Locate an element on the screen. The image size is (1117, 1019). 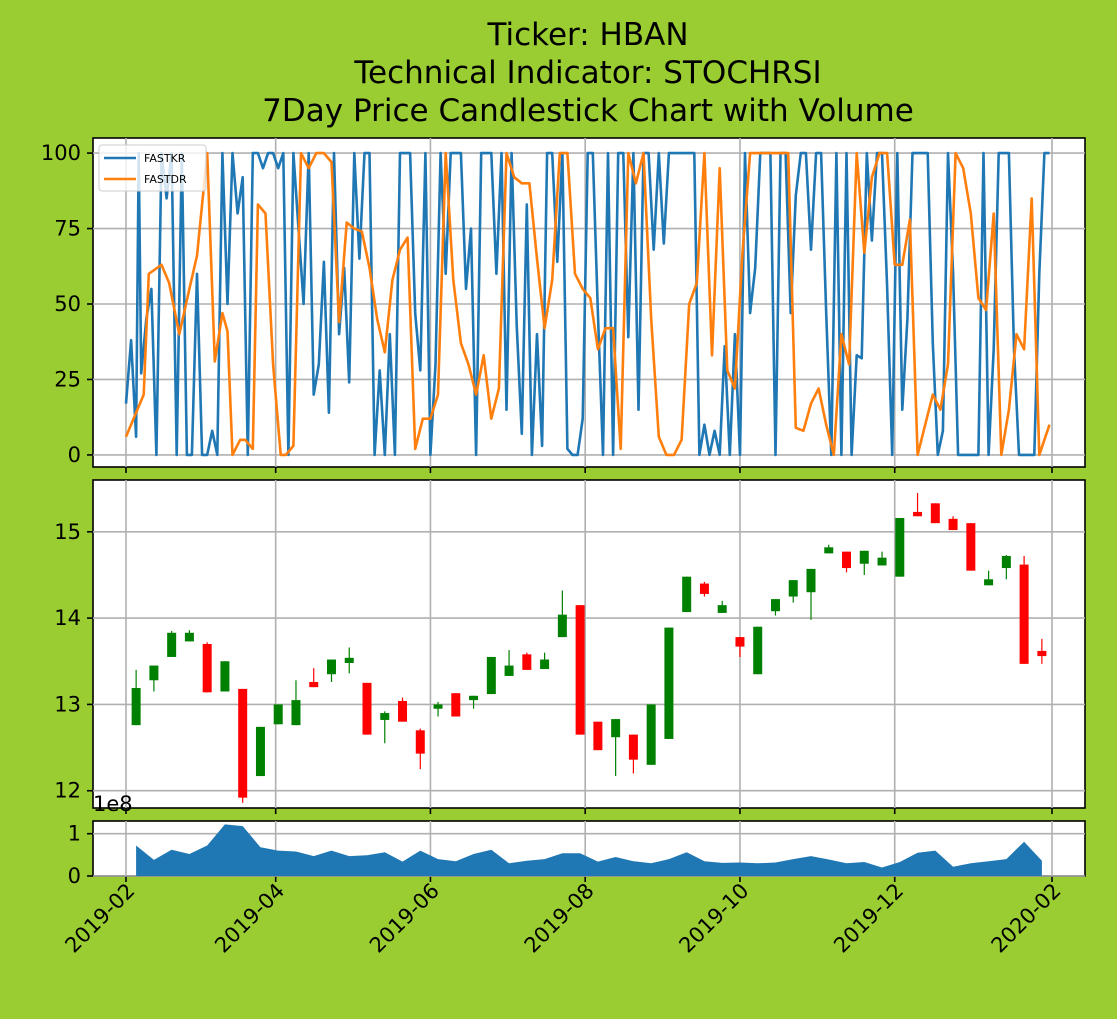
legend-fastkr-label: FASTKR is located at coordinates (165, 158).